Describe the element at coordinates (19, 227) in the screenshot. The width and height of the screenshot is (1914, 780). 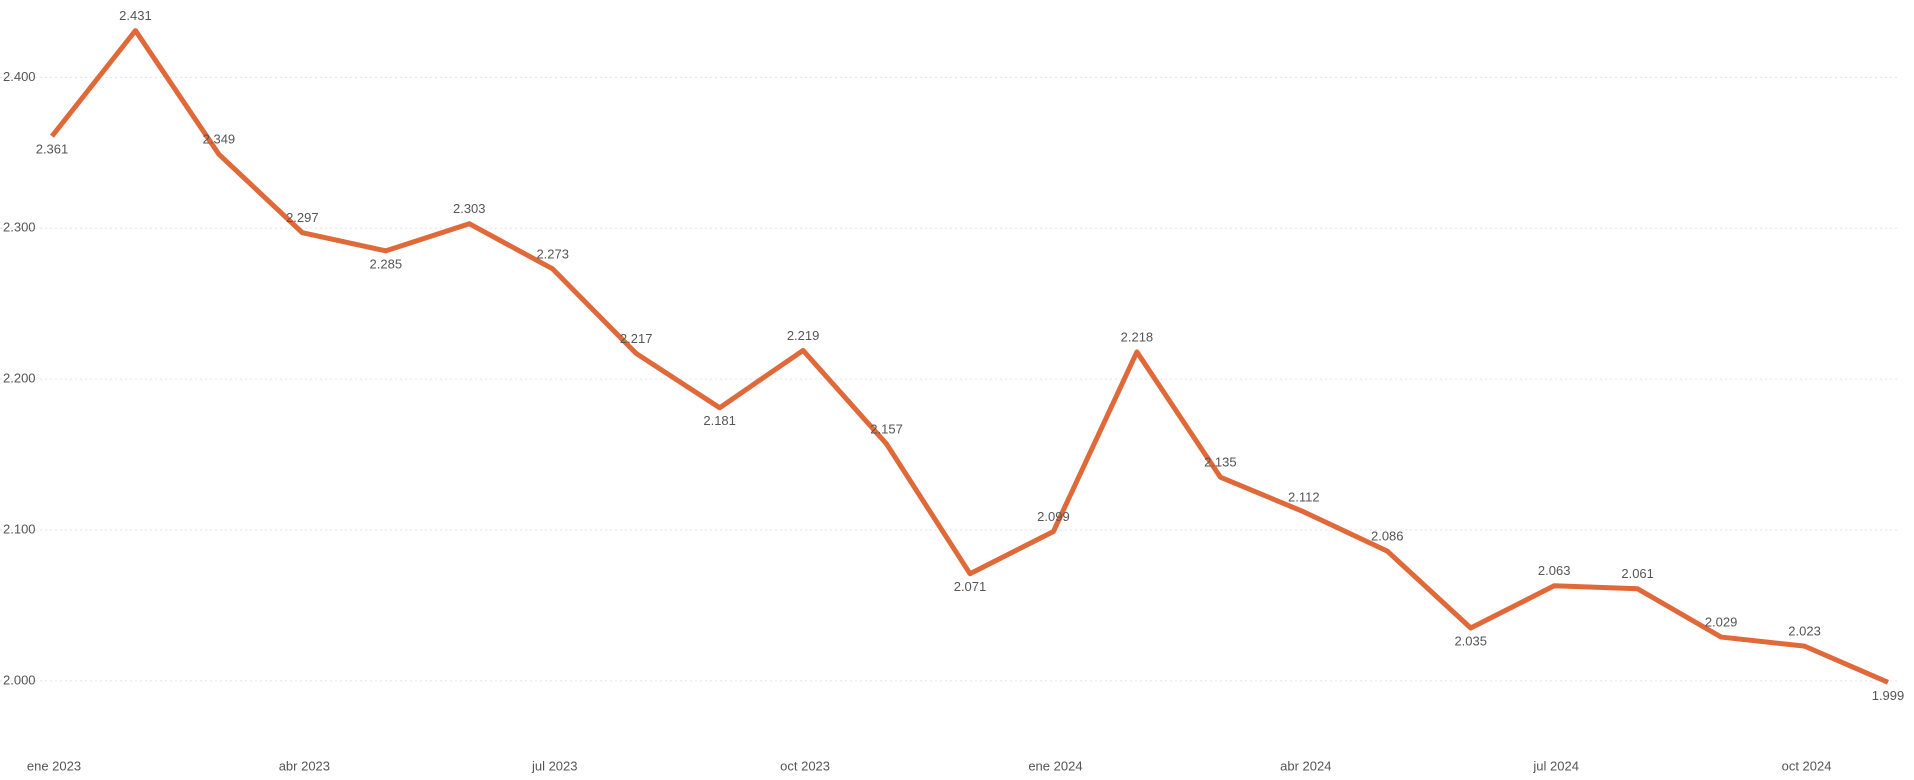
I see `y-tick-label: 2.300` at that location.